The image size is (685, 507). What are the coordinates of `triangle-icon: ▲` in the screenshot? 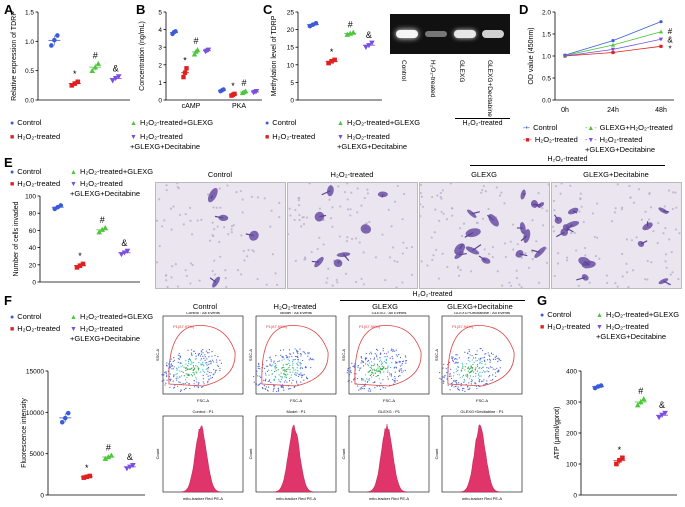 It's located at (340, 123).